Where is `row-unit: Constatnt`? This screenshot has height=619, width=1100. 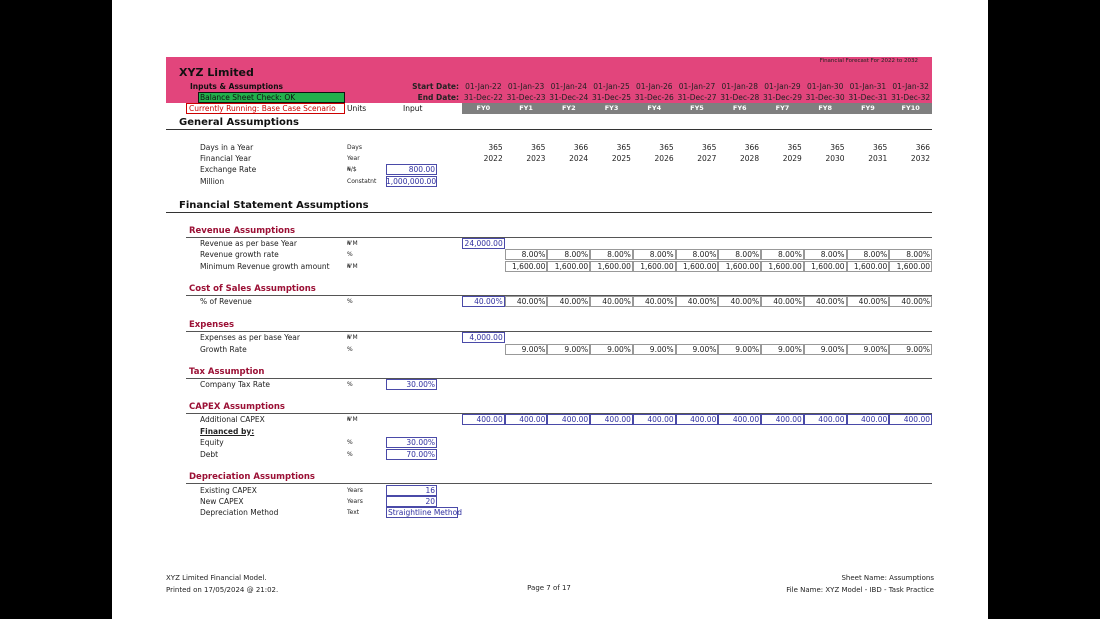 row-unit: Constatnt is located at coordinates (362, 181).